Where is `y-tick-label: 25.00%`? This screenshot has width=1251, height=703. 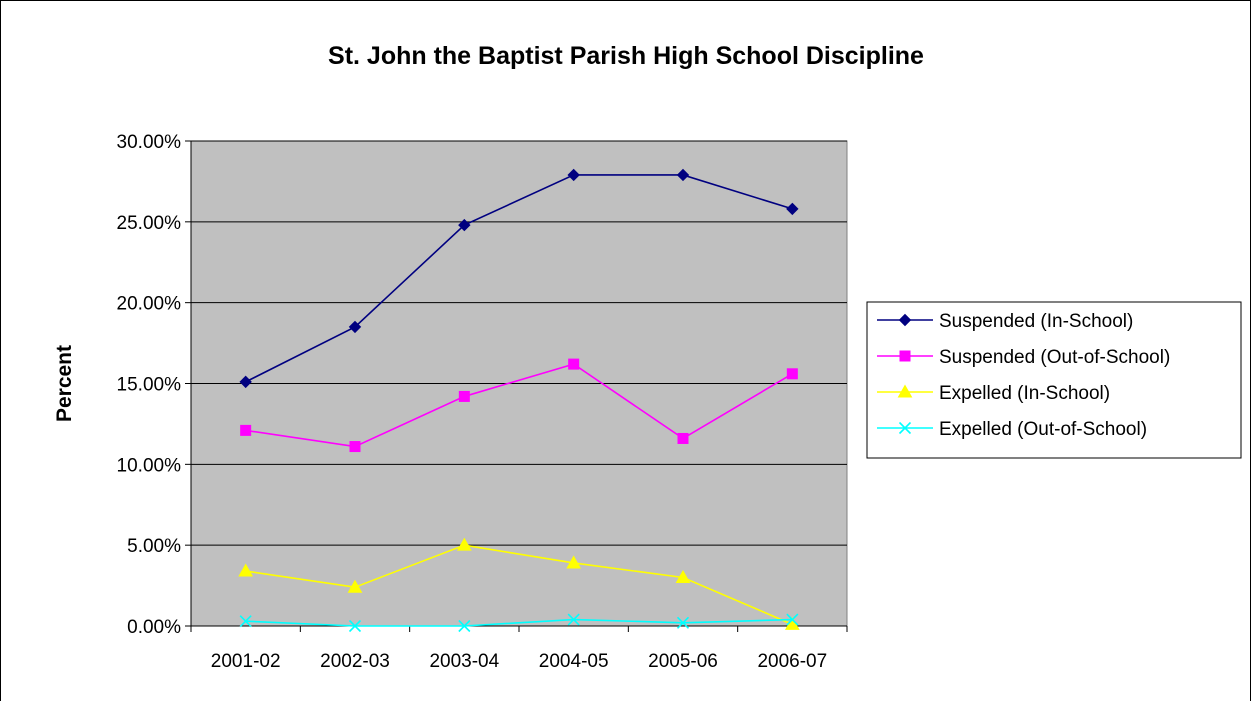 y-tick-label: 25.00% is located at coordinates (149, 223).